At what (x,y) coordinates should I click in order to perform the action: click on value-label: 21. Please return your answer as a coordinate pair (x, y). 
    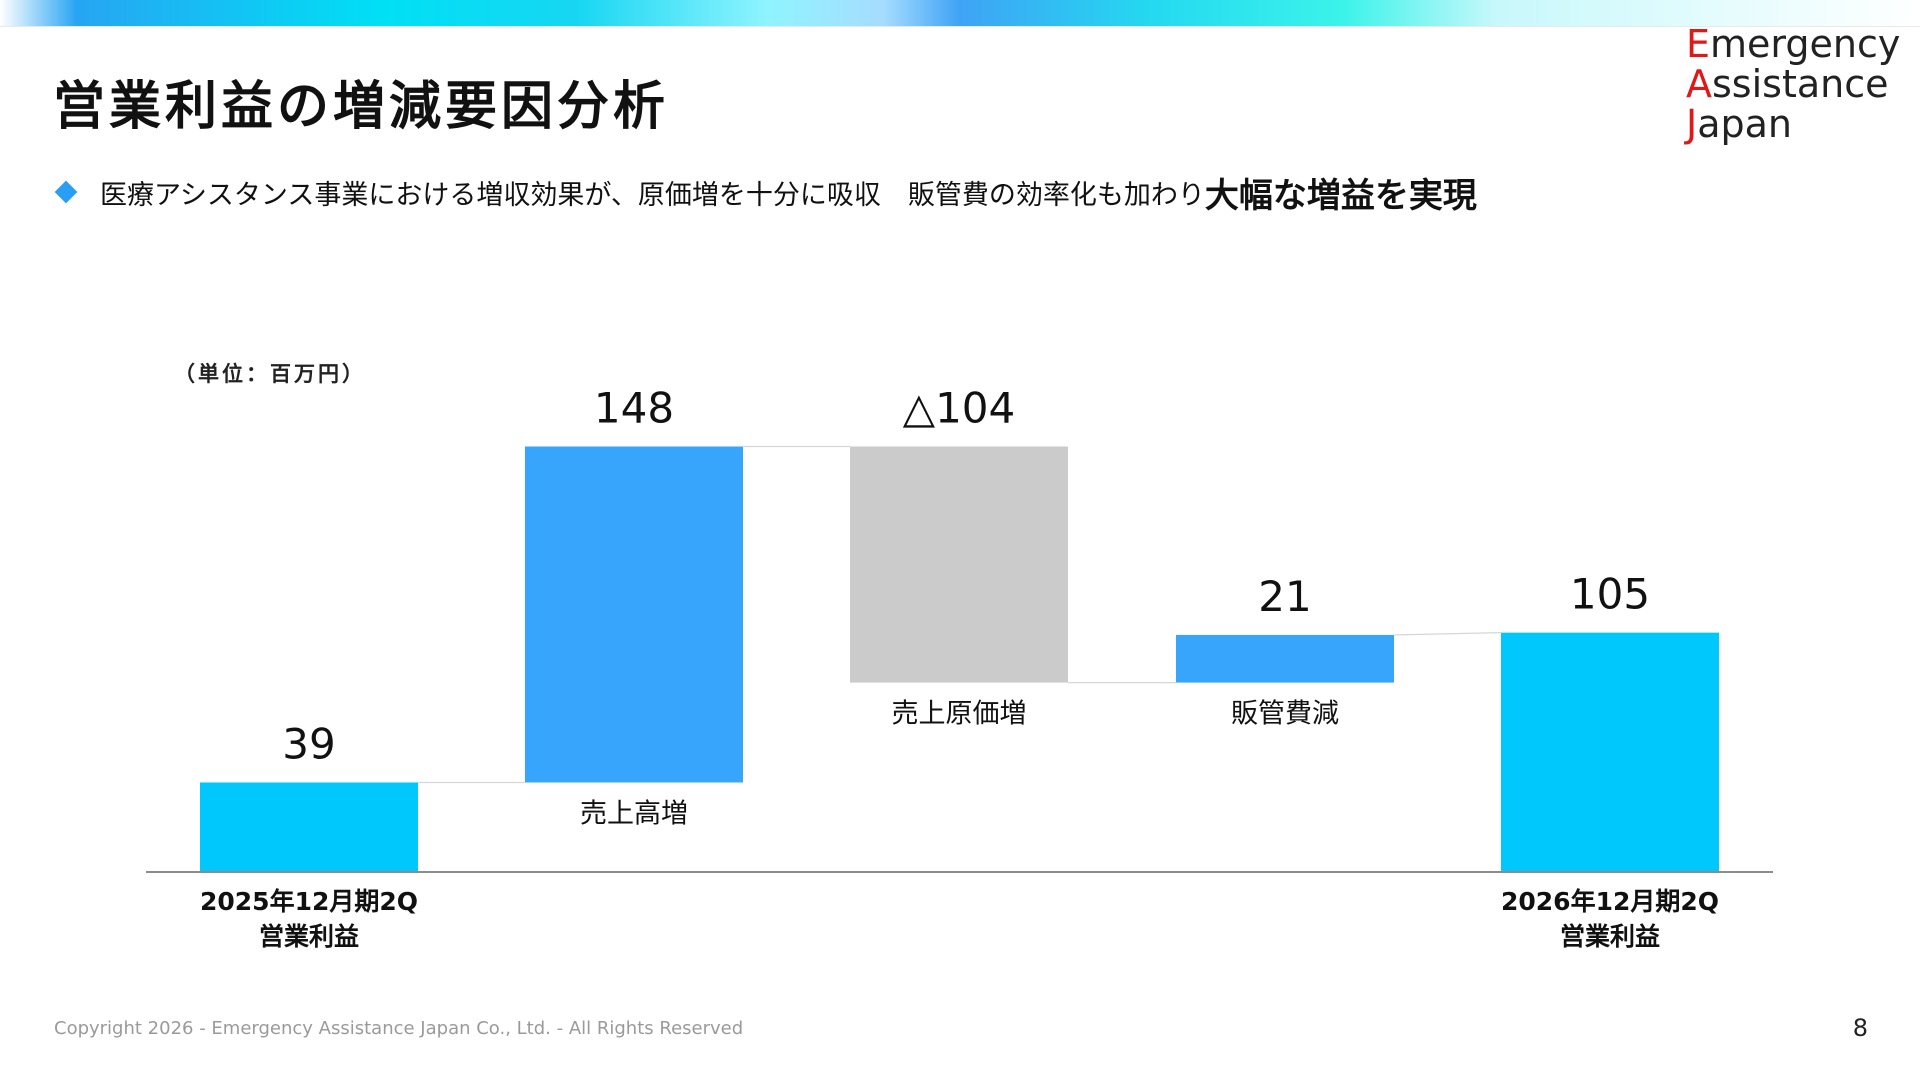
    Looking at the image, I should click on (1284, 596).